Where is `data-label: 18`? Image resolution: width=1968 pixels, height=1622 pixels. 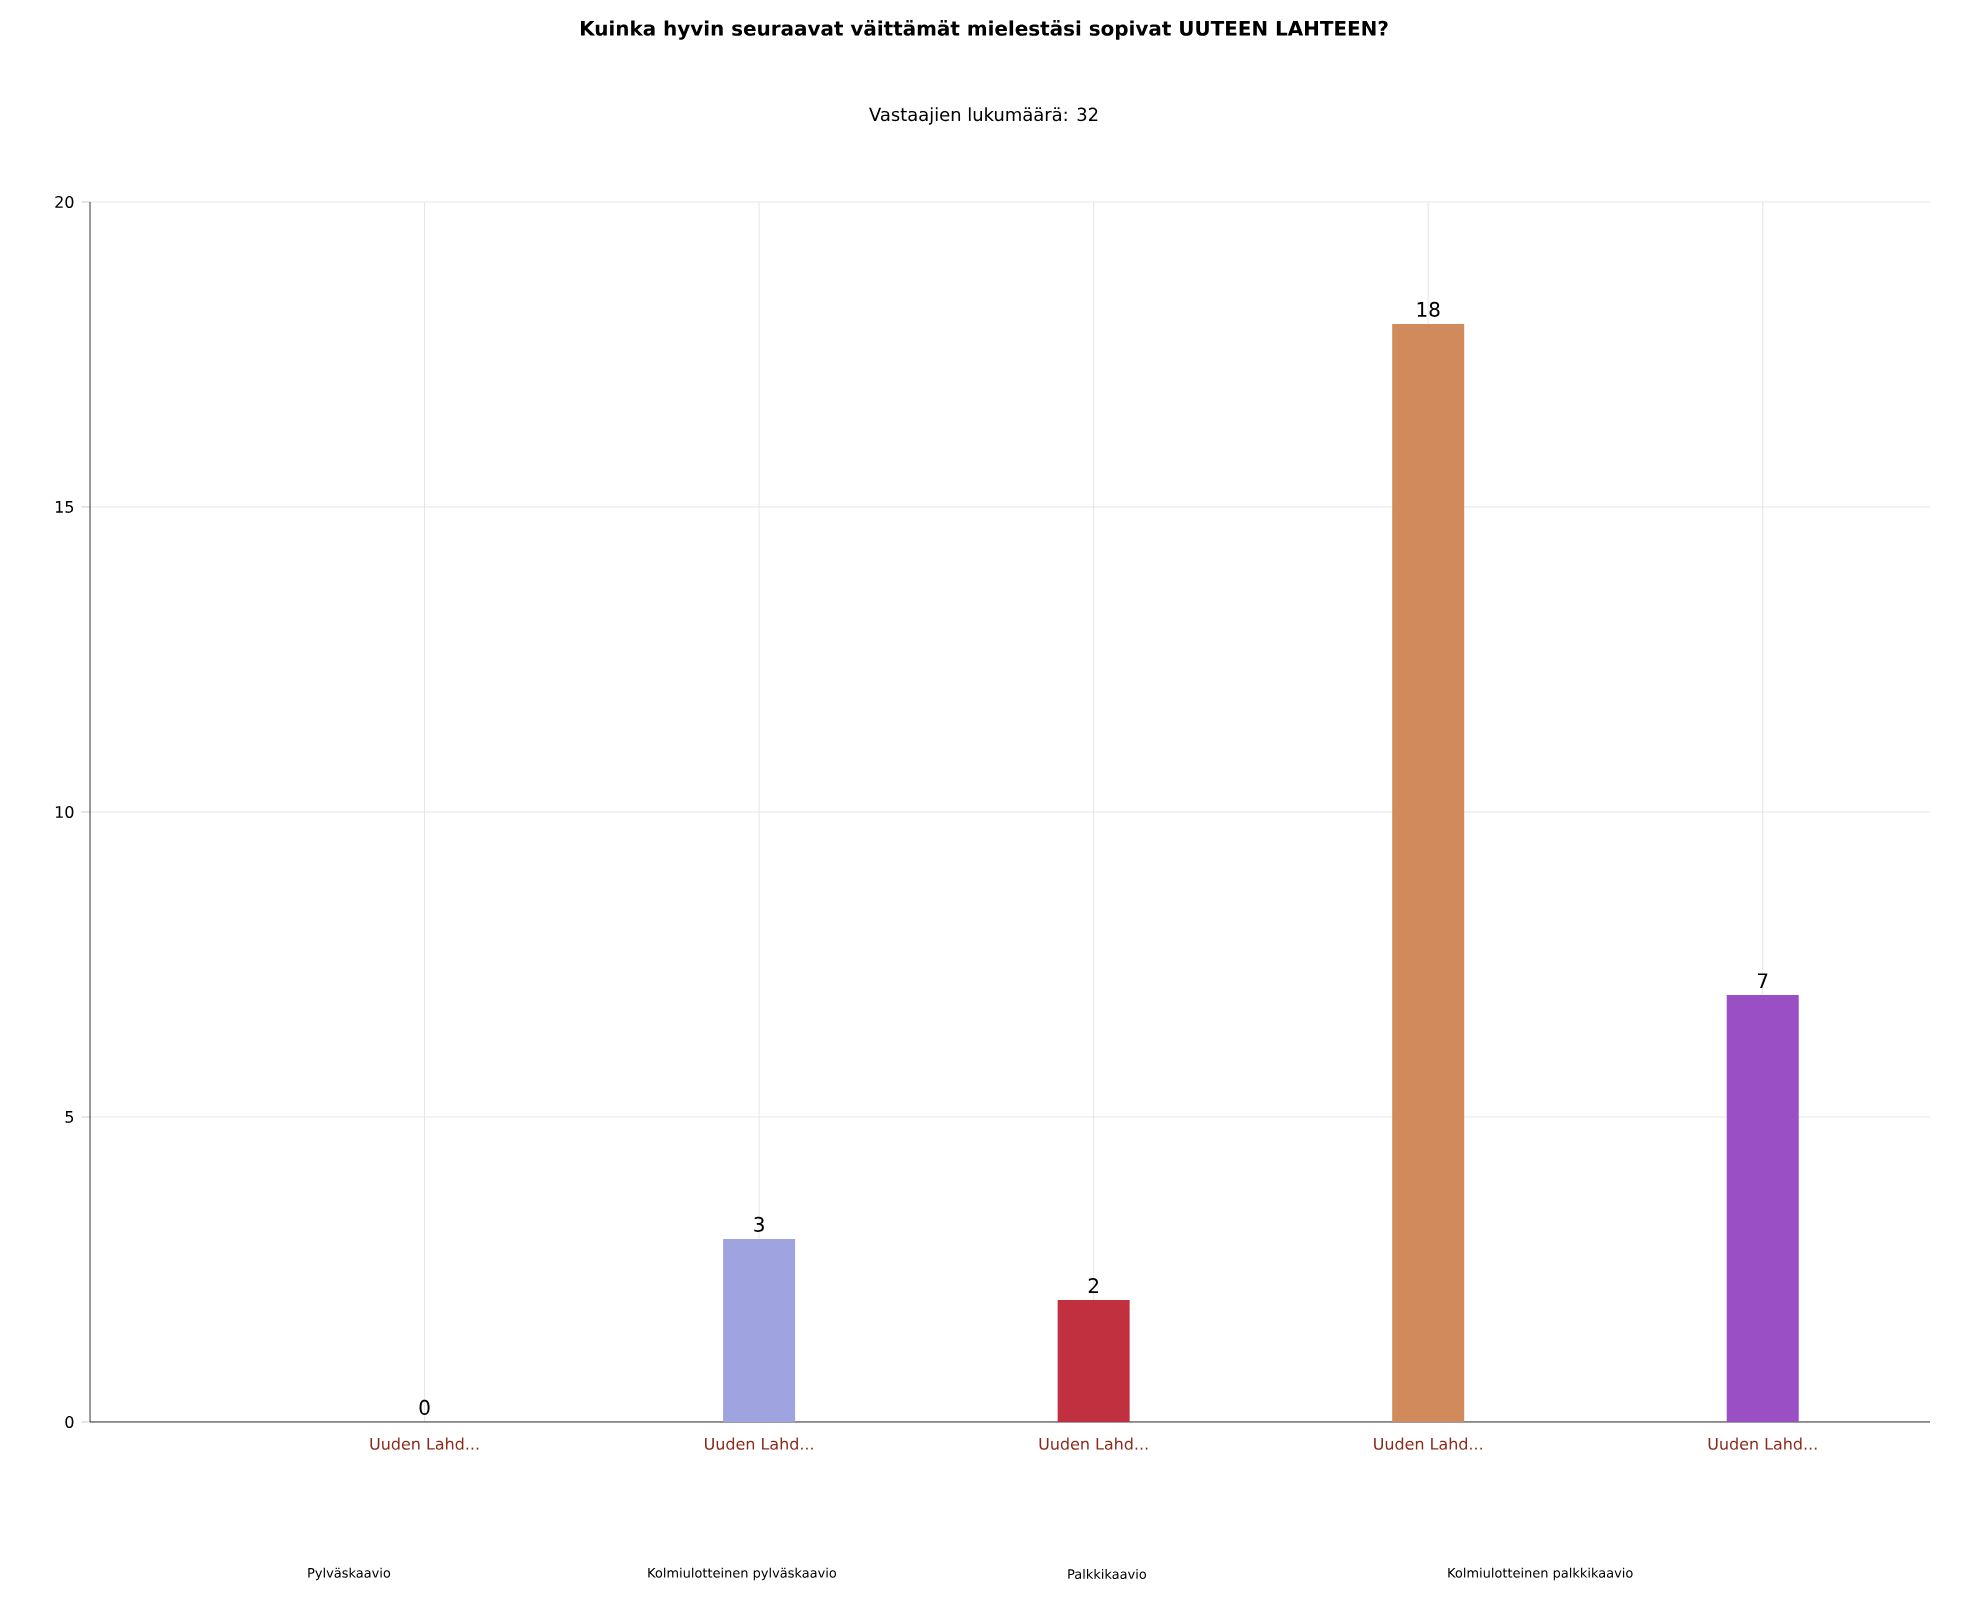
data-label: 18 is located at coordinates (1428, 309).